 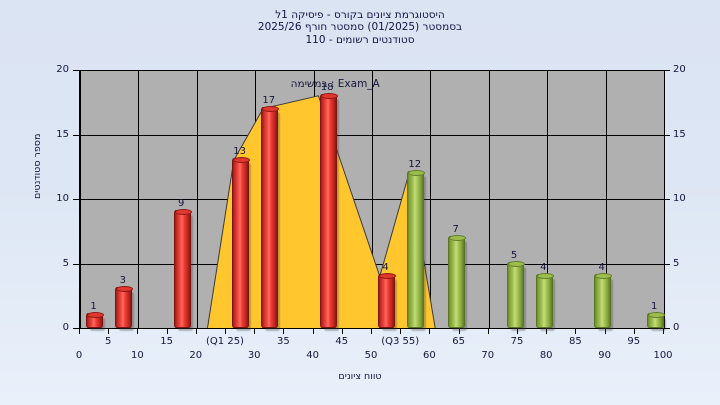 What do you see at coordinates (196, 355) in the screenshot?
I see `x-tick-label-lower: 20` at bounding box center [196, 355].